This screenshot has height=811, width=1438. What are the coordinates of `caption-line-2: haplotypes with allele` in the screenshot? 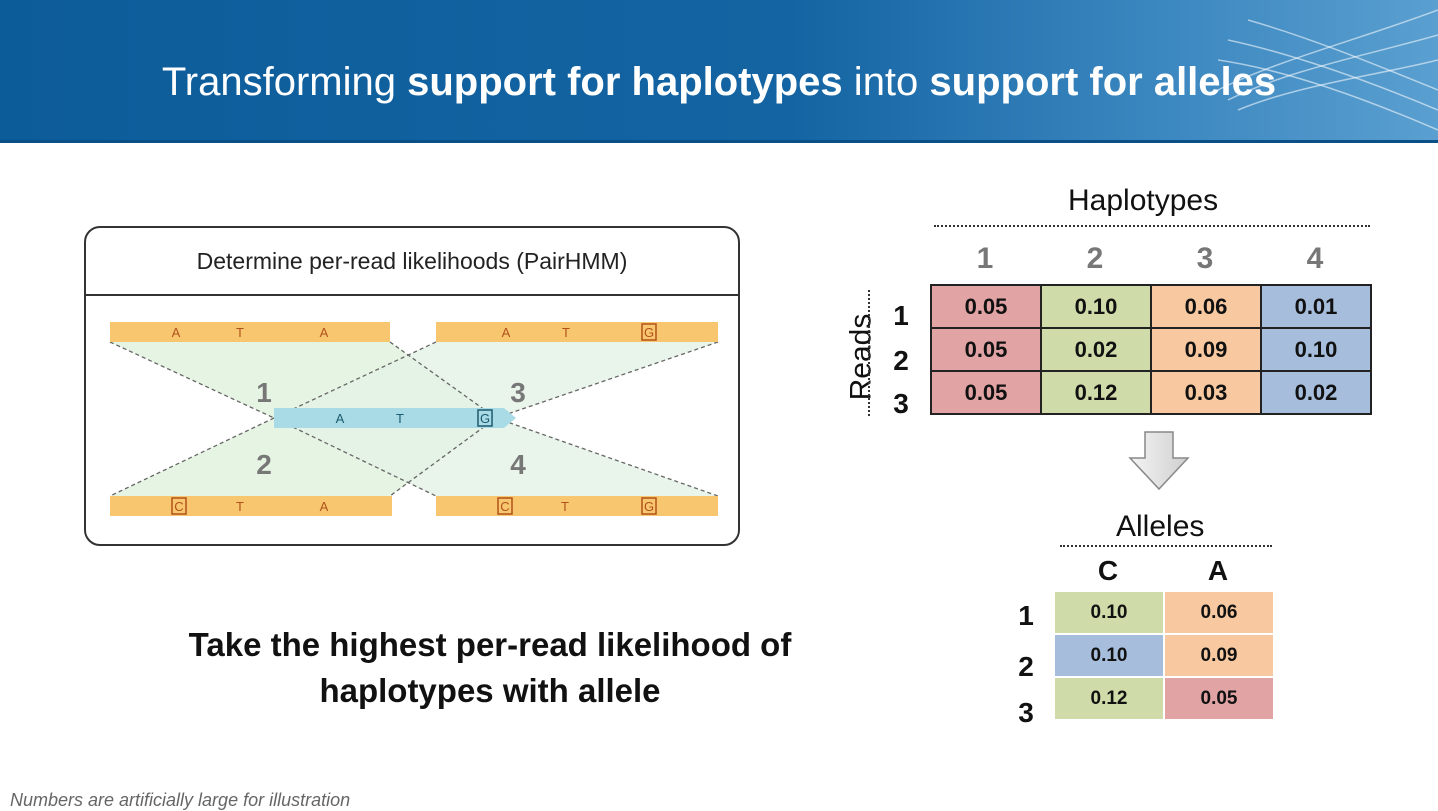 It's located at (490, 690).